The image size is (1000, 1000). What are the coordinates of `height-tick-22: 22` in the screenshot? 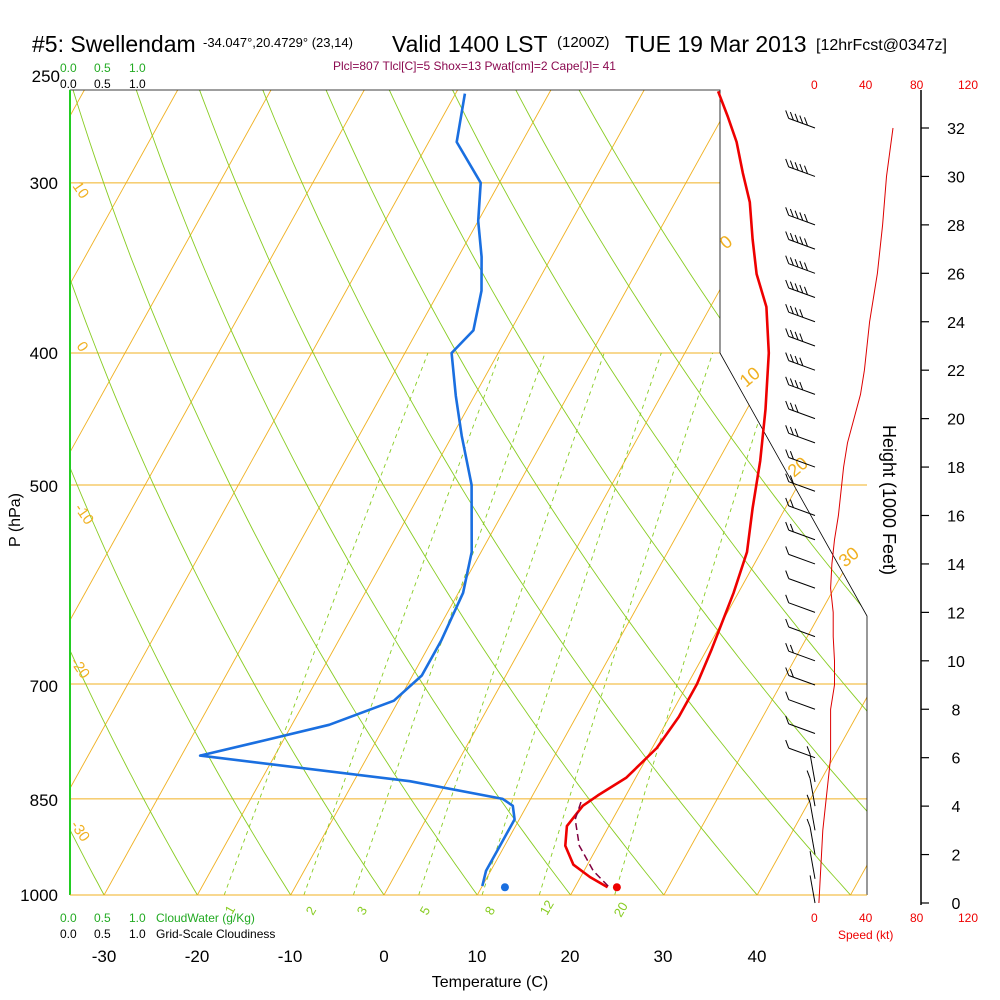 It's located at (956, 371).